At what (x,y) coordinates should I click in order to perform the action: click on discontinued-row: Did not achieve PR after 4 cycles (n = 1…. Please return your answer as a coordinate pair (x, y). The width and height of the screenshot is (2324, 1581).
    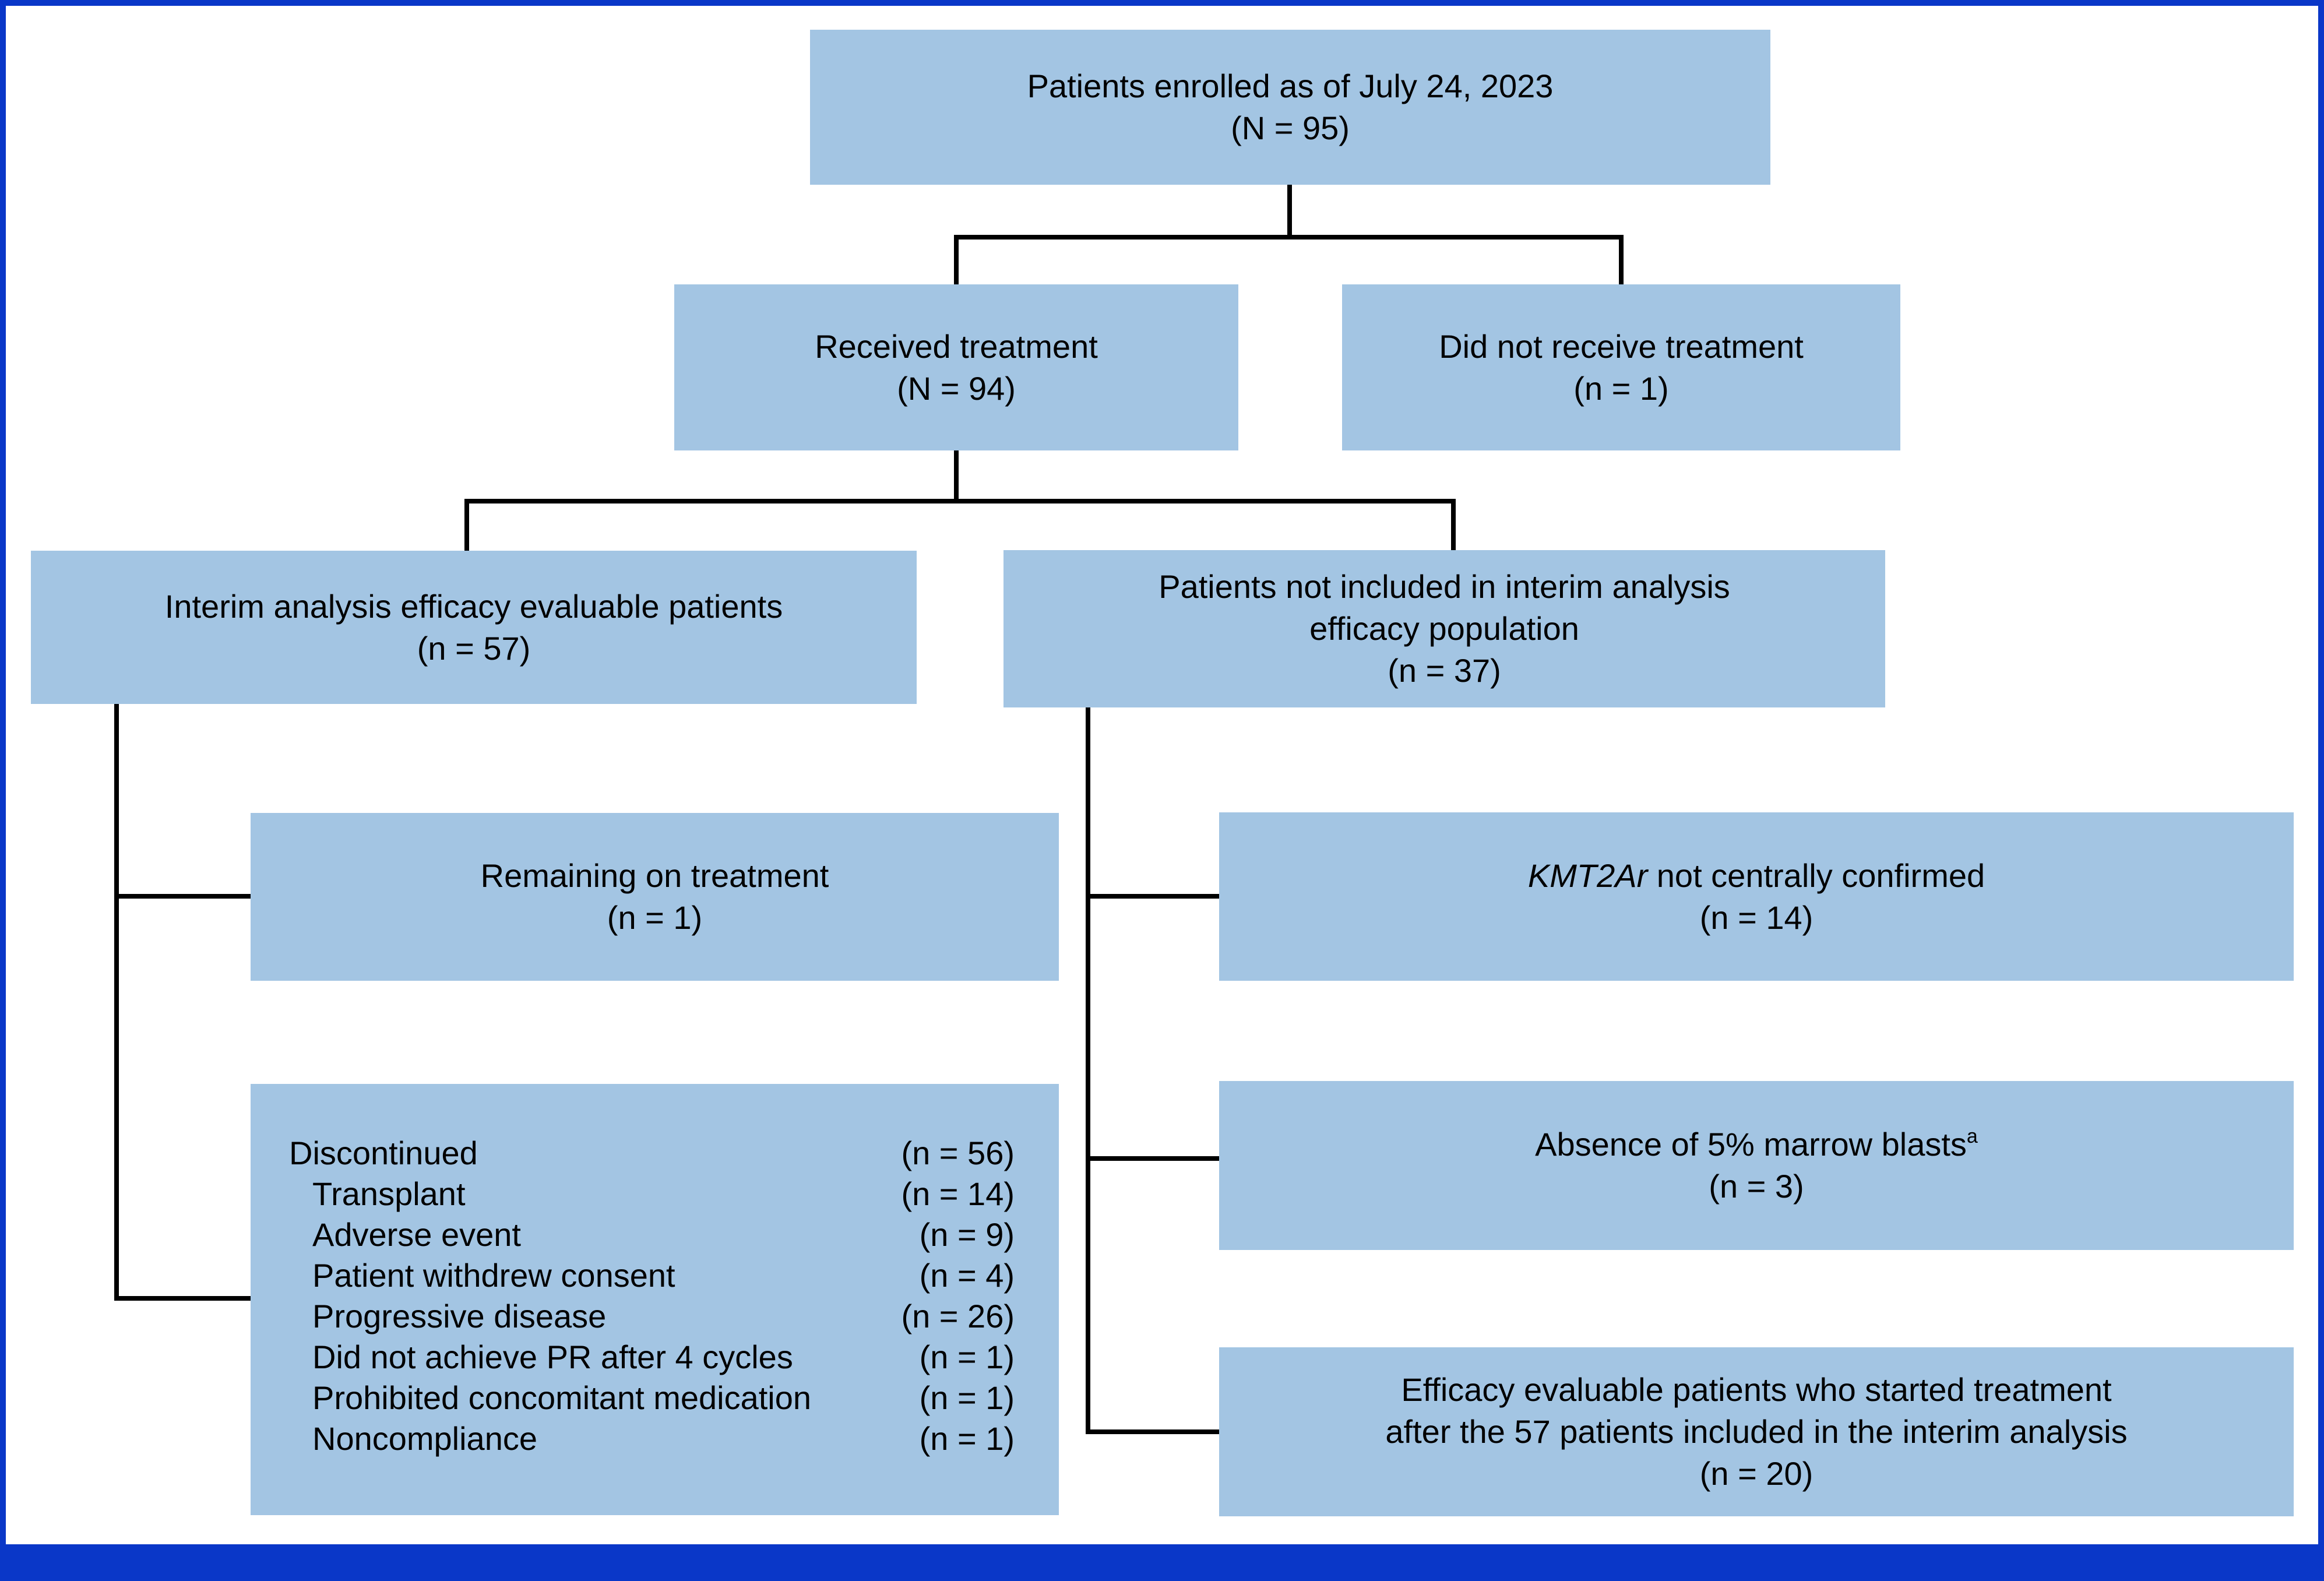
    Looking at the image, I should click on (652, 1357).